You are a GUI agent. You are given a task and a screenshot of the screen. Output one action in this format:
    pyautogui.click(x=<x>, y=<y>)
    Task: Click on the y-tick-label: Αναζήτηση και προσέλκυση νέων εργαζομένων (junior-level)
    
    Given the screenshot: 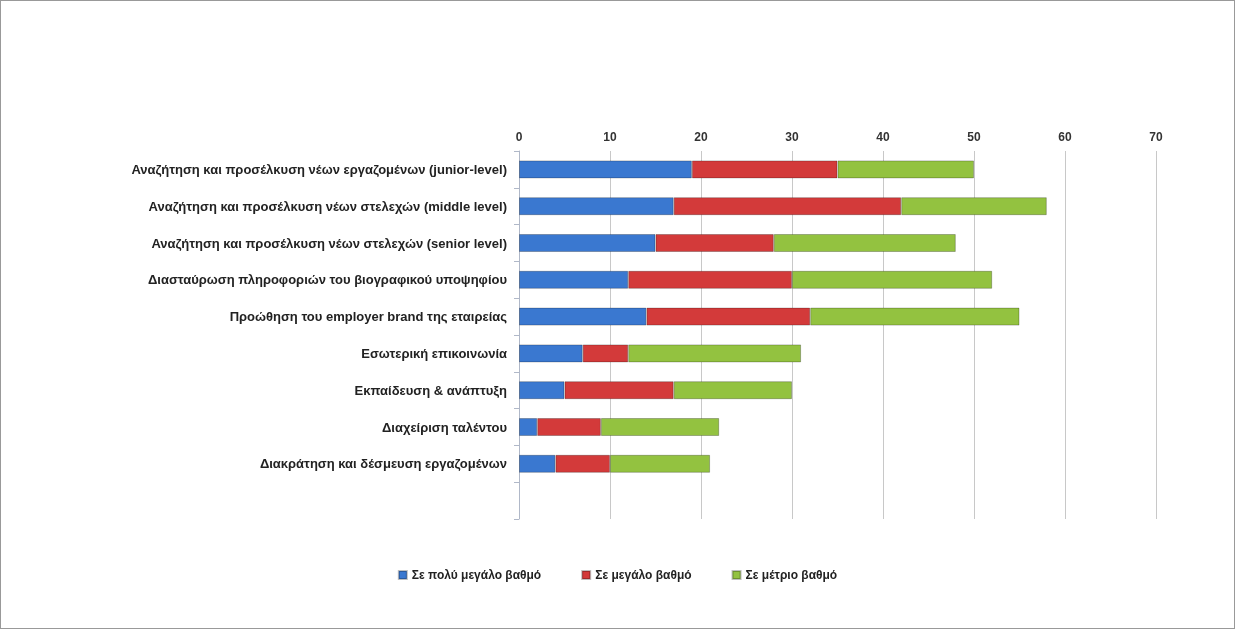 What is the action you would take?
    pyautogui.click(x=319, y=169)
    